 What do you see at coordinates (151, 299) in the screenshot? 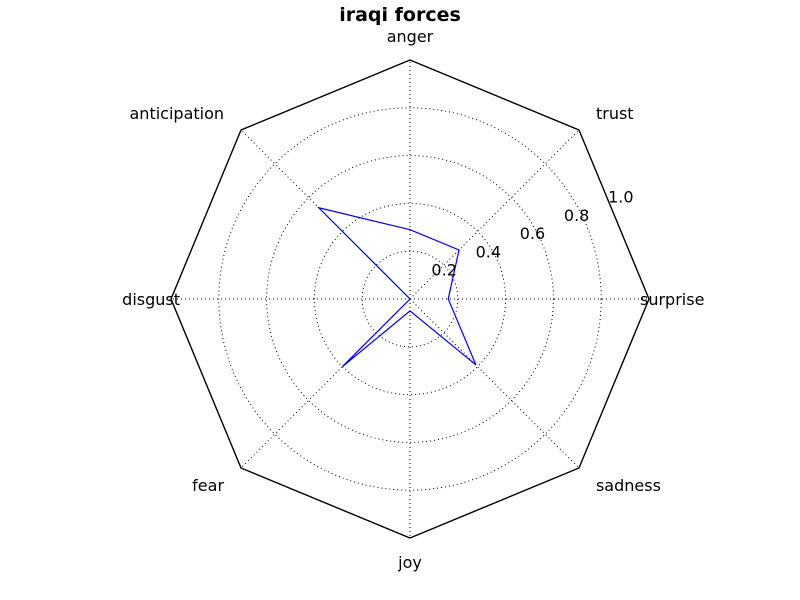
I see `category-label-disgust: disgust` at bounding box center [151, 299].